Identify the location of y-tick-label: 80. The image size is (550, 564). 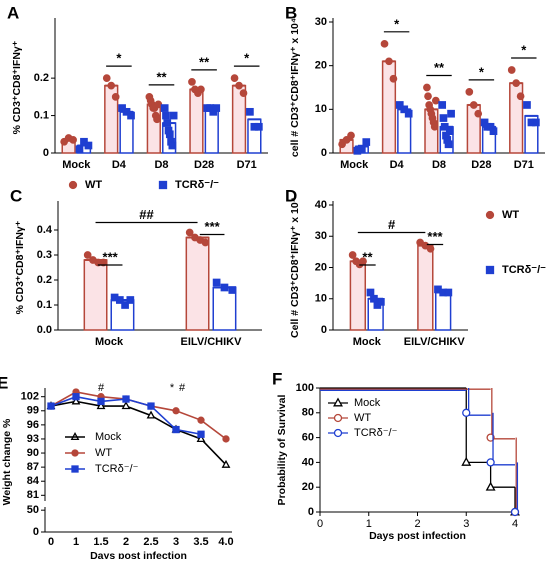
(308, 413).